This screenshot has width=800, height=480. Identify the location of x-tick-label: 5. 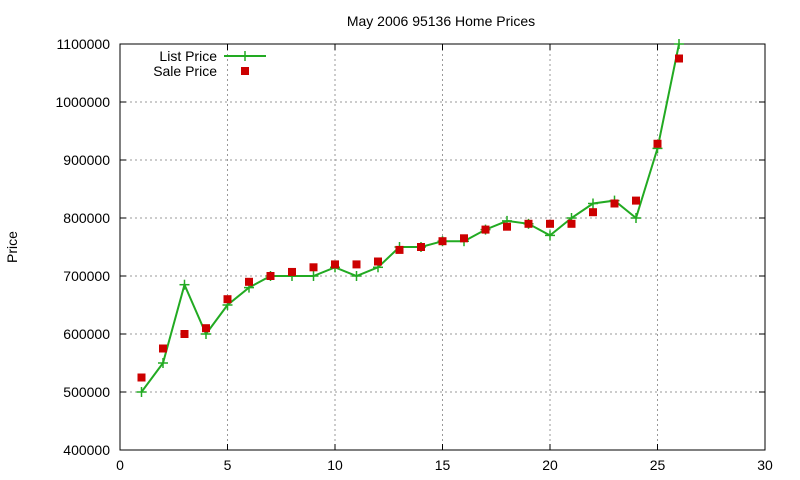
(228, 465).